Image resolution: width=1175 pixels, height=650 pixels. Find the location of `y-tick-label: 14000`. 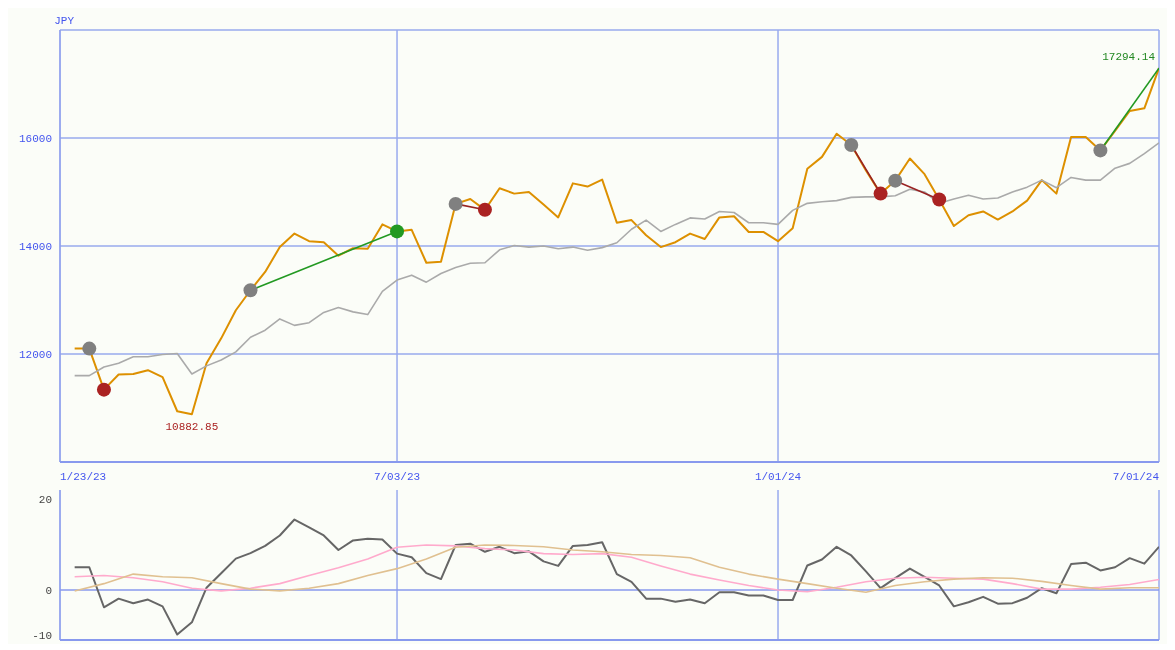

y-tick-label: 14000 is located at coordinates (35, 246).